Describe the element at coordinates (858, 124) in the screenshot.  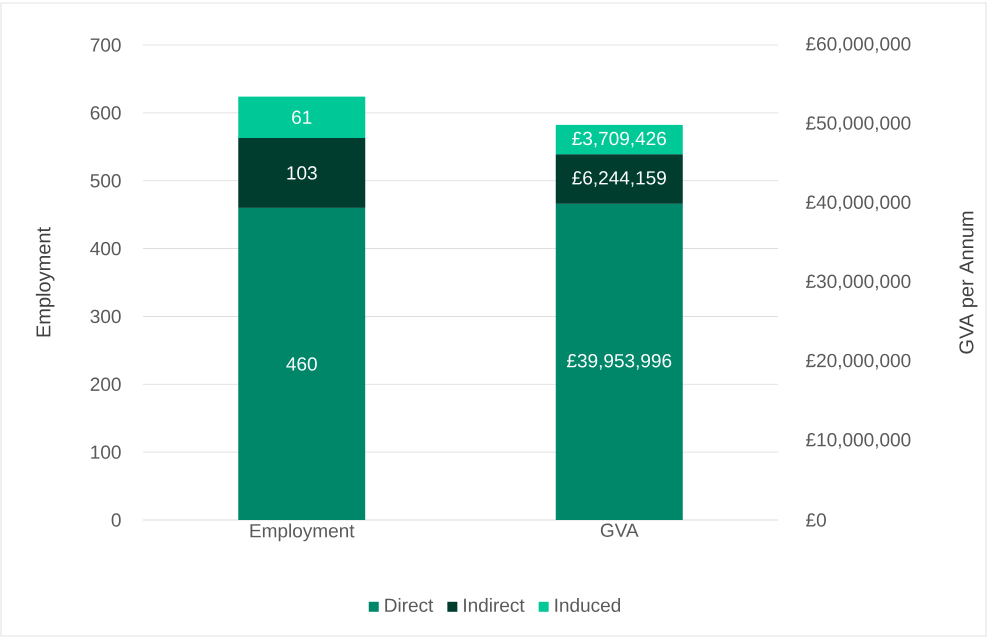
I see `y2-tick-label: £50,000,000` at that location.